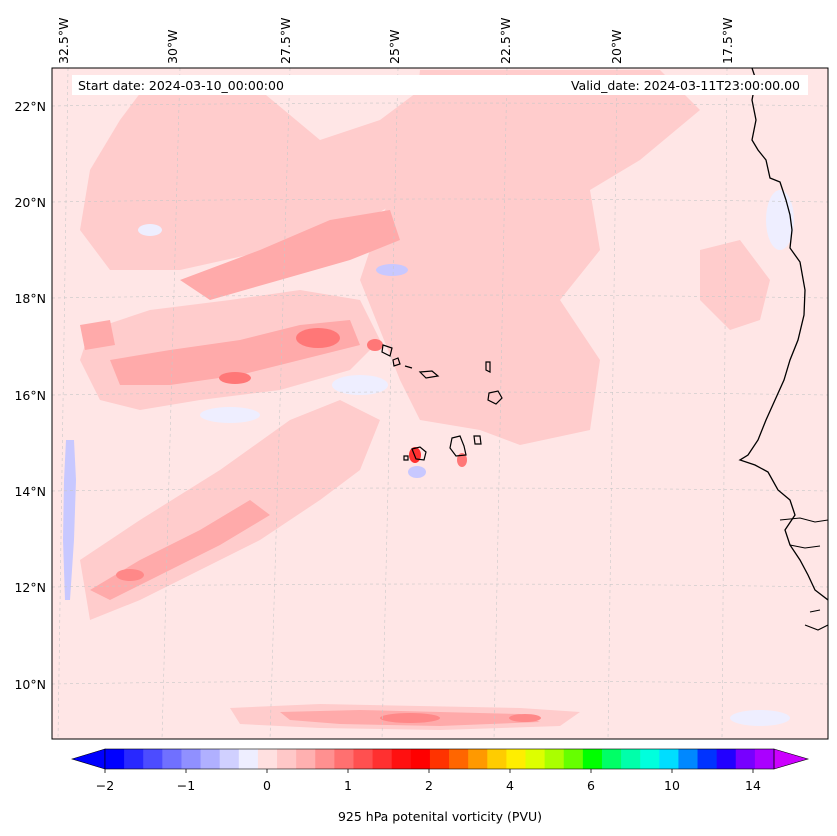 Image resolution: width=837 pixels, height=836 pixels. I want to click on header-band, so click(440, 85).